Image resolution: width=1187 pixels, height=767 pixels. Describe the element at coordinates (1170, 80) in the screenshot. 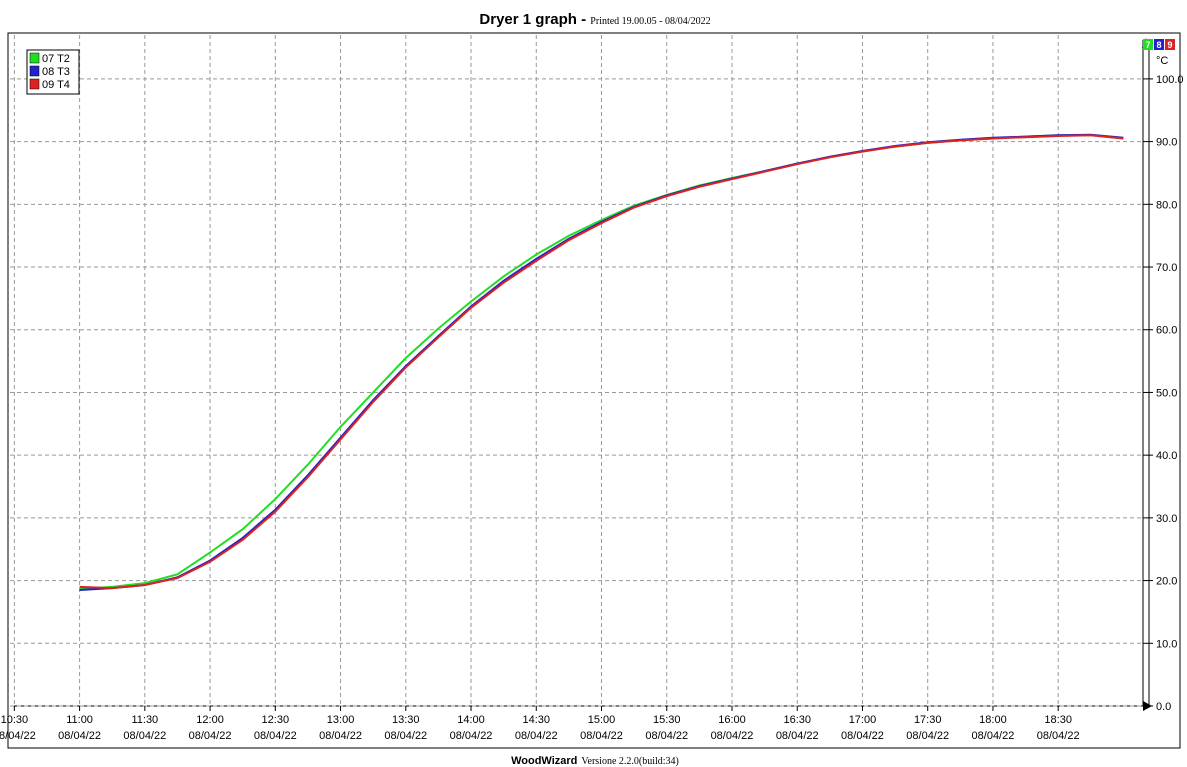

I see `y-tick-label: 100.0` at that location.